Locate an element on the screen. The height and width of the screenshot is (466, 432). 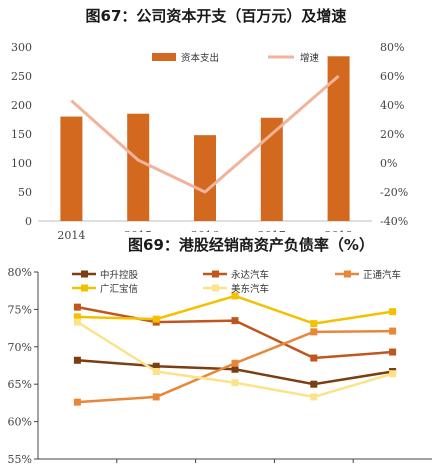
chart1-y2-tick: 20% is located at coordinates (392, 134).